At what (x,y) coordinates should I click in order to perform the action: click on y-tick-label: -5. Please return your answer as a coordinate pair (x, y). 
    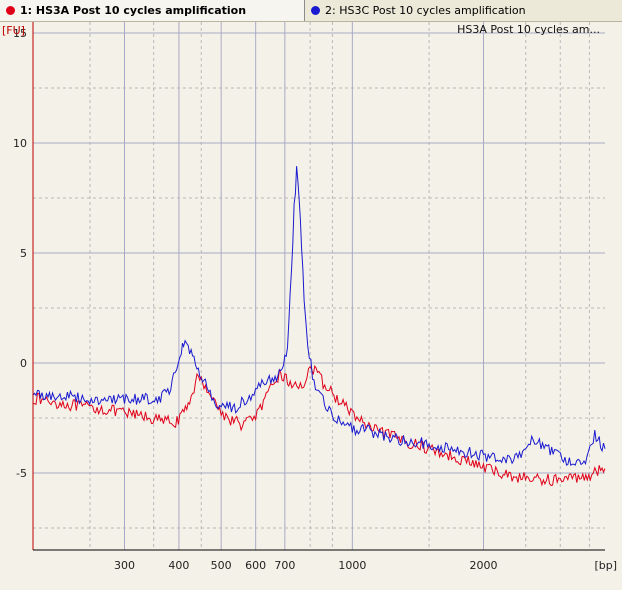
    Looking at the image, I should click on (21, 473).